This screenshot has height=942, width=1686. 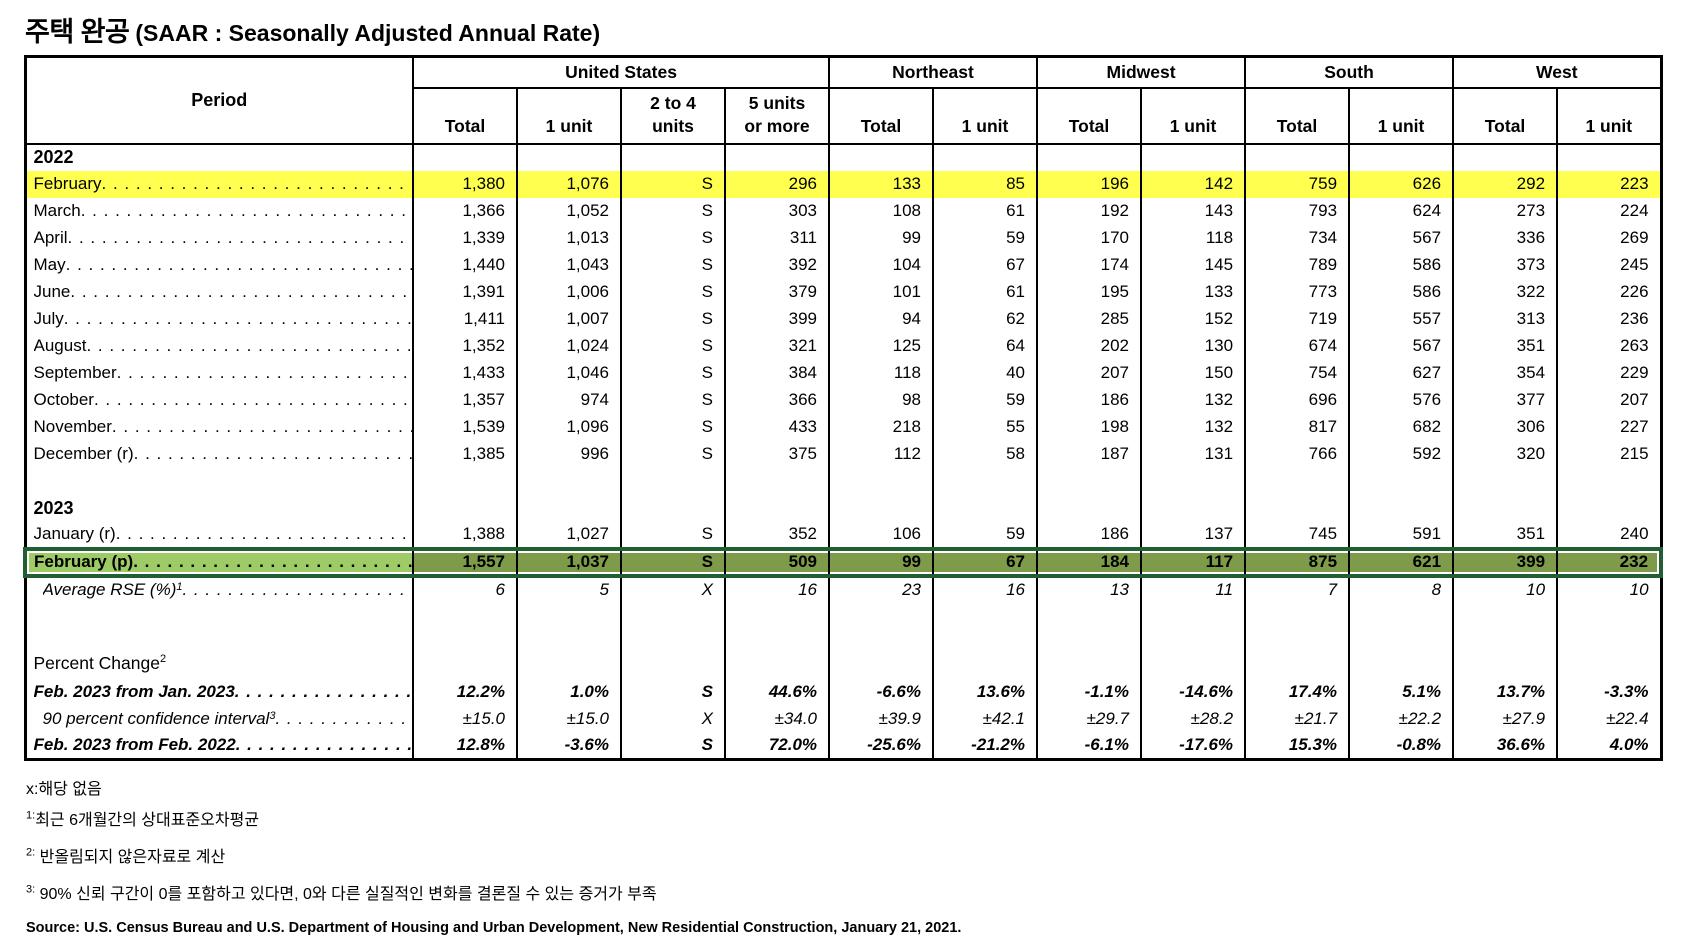 I want to click on footnote-text: 최근 6개월간의 상대표준오차평균, so click(x=147, y=820).